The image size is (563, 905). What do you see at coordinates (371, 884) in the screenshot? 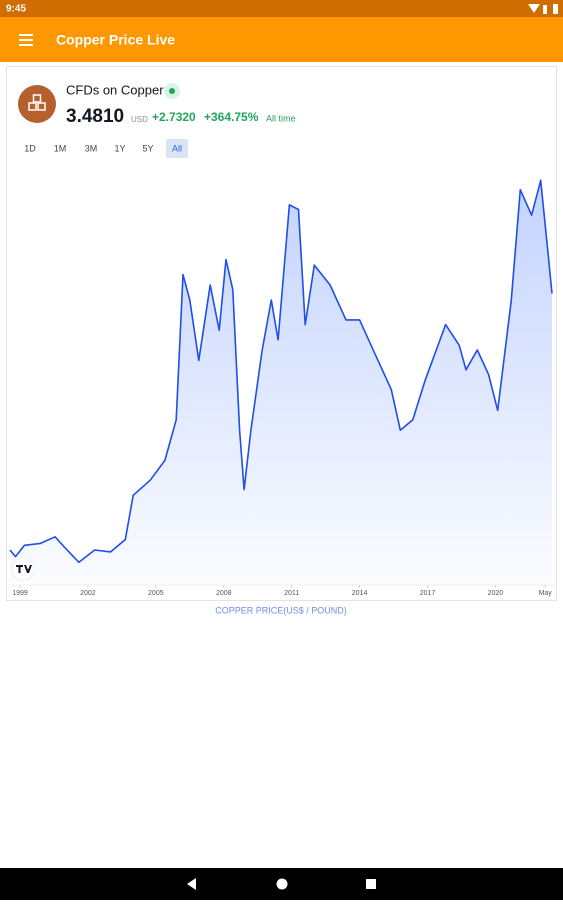
I see `nav-recents` at bounding box center [371, 884].